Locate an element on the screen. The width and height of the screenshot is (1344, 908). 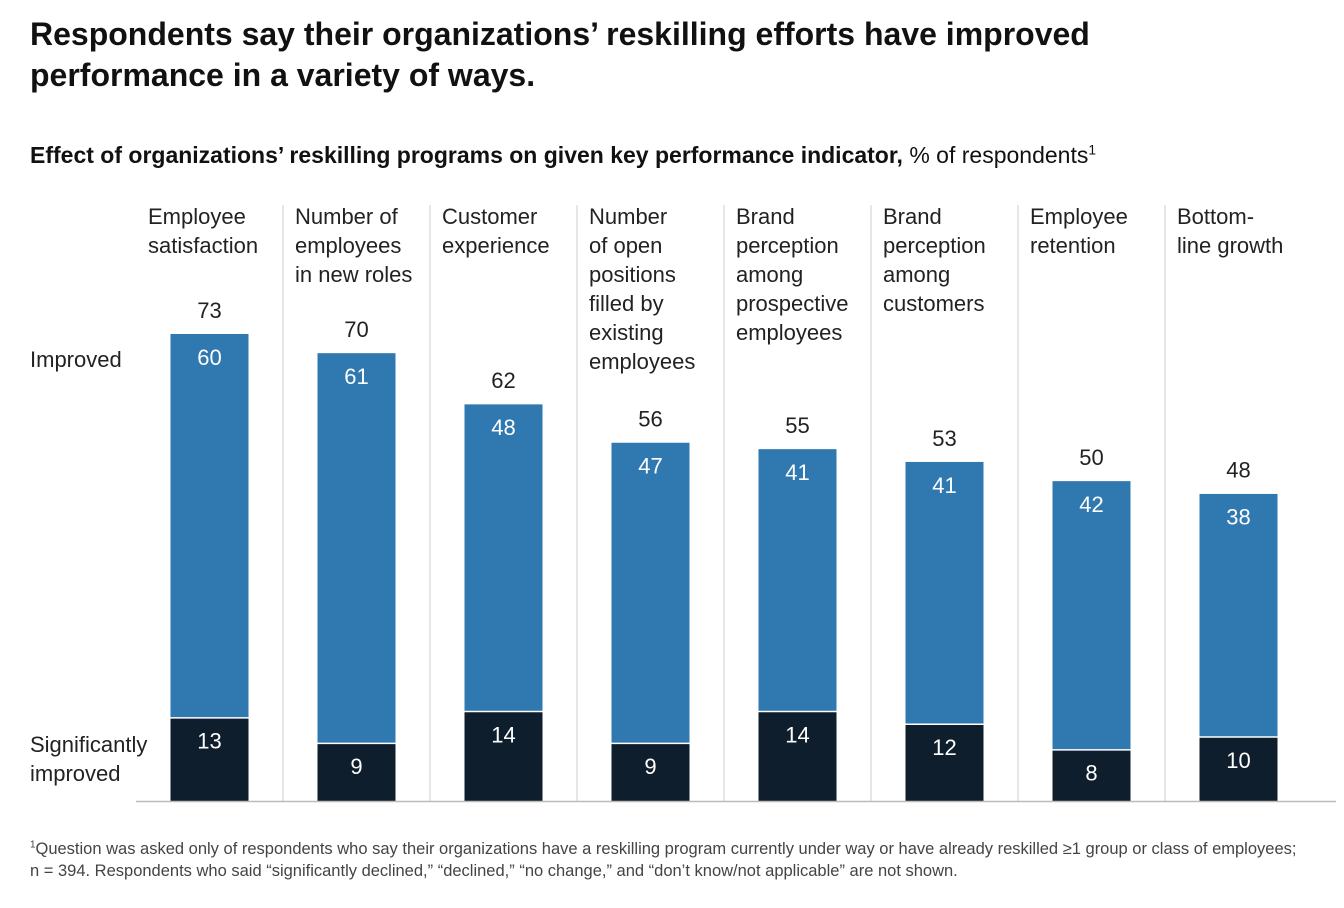
value-label: 38 is located at coordinates (1238, 517).